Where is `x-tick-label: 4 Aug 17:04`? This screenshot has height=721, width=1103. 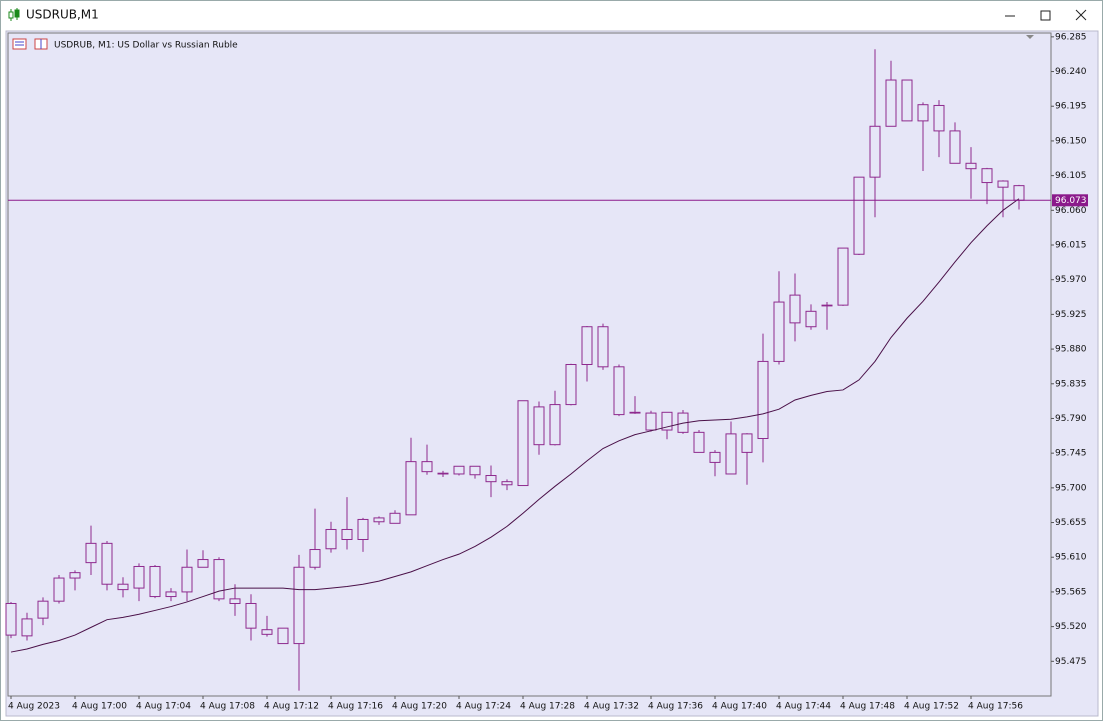 x-tick-label: 4 Aug 17:04 is located at coordinates (163, 707).